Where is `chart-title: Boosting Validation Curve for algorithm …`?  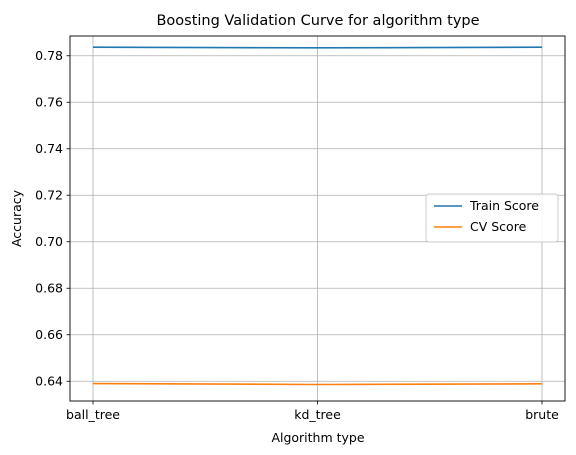 chart-title: Boosting Validation Curve for algorithm … is located at coordinates (317, 21).